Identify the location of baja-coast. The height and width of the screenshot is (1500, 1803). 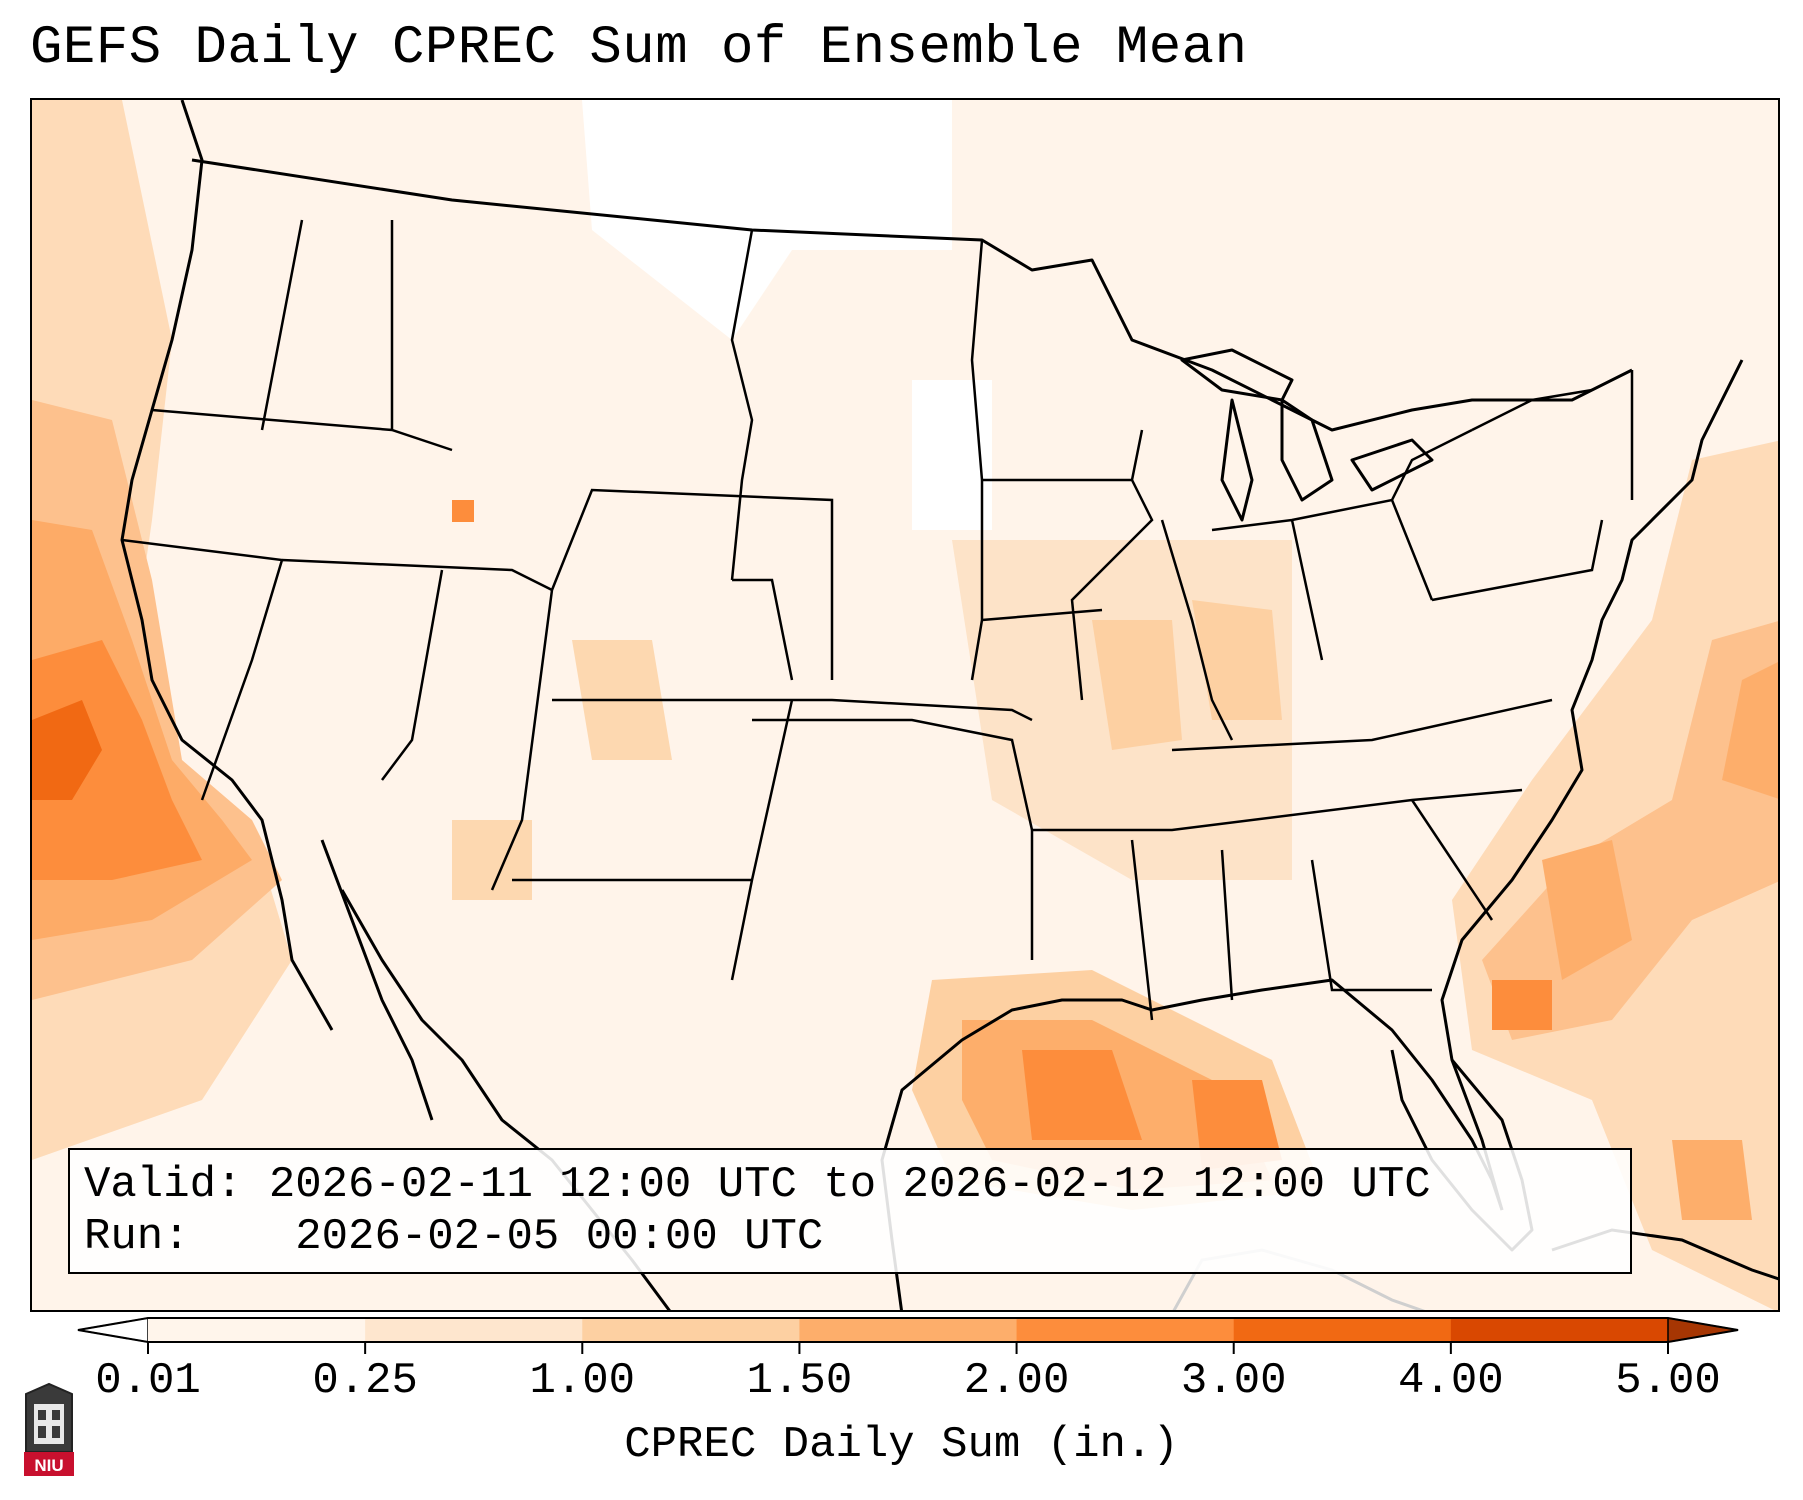
(377, 980).